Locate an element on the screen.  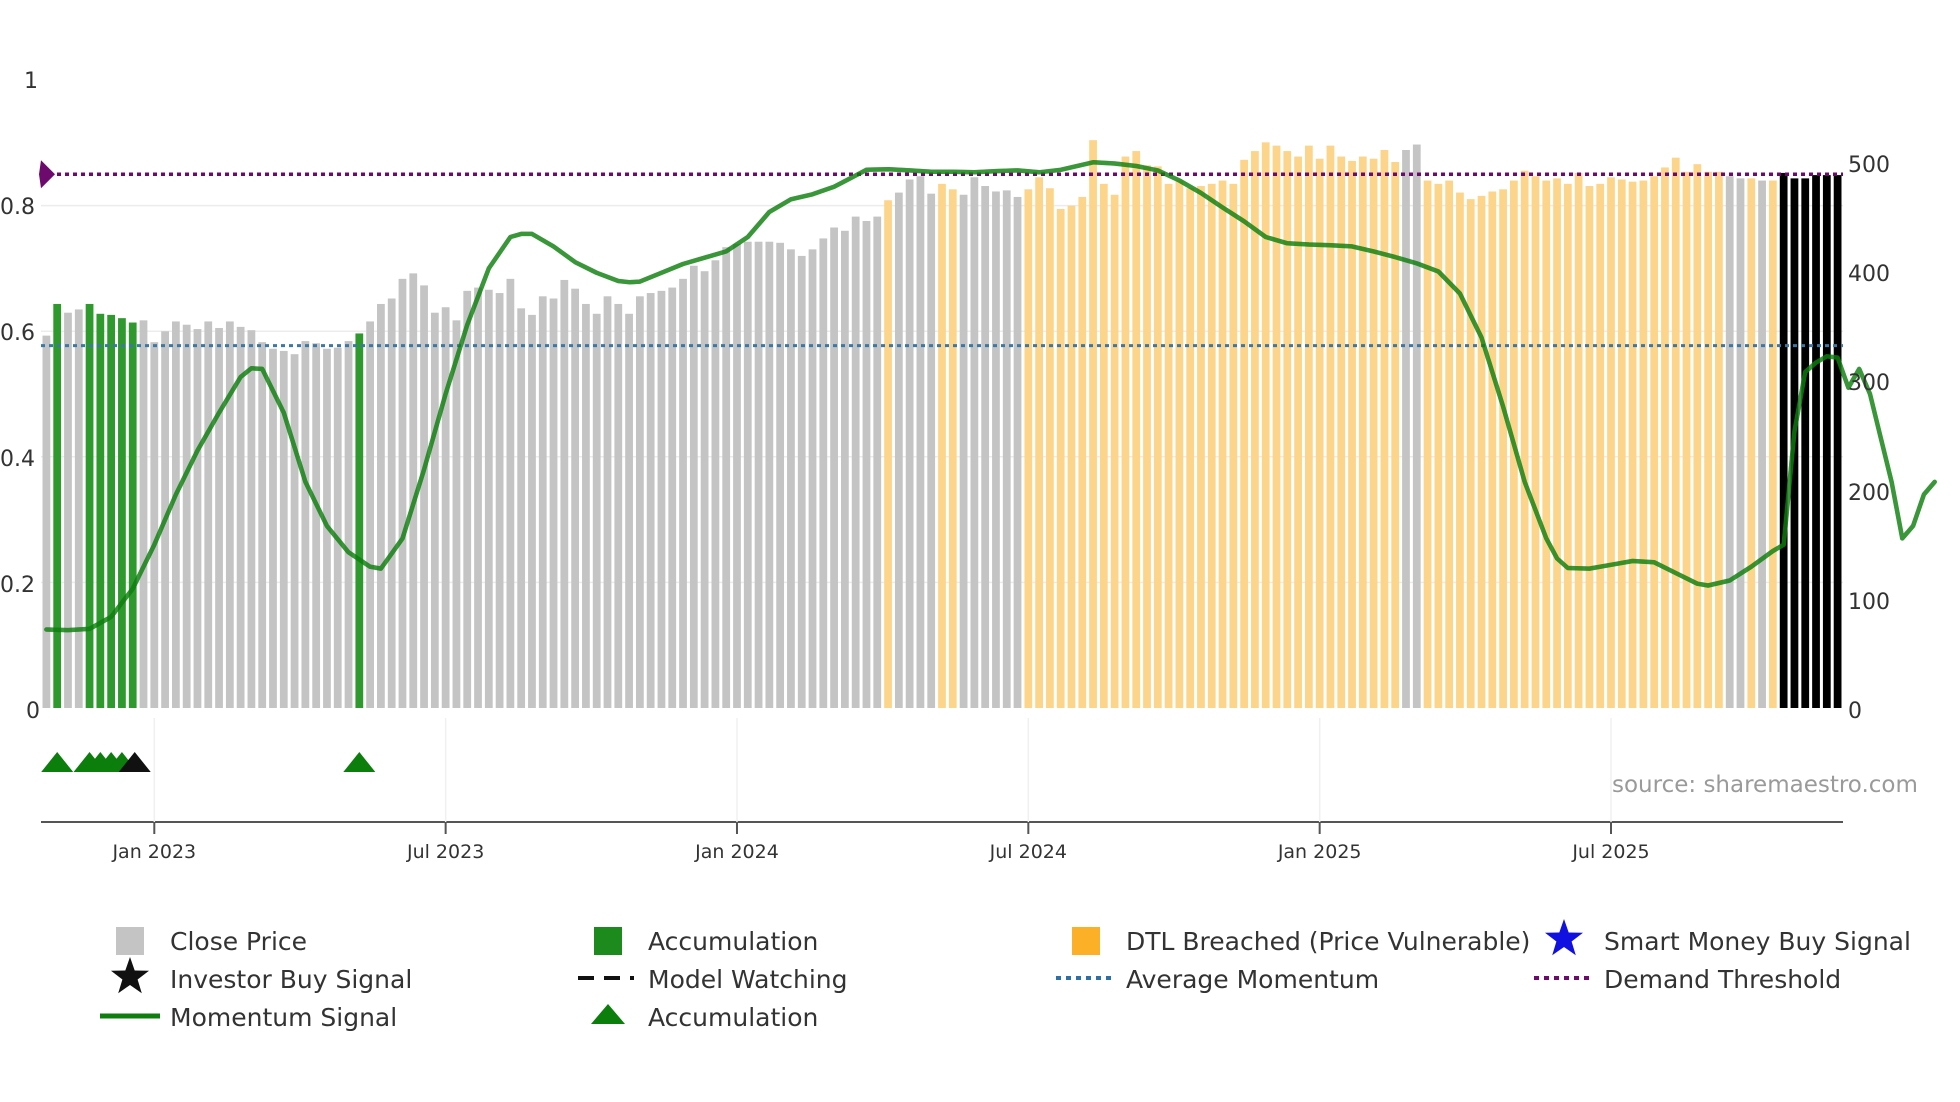
legend-label-smart-money: Smart Money Buy Signal is located at coordinates (1757, 941).